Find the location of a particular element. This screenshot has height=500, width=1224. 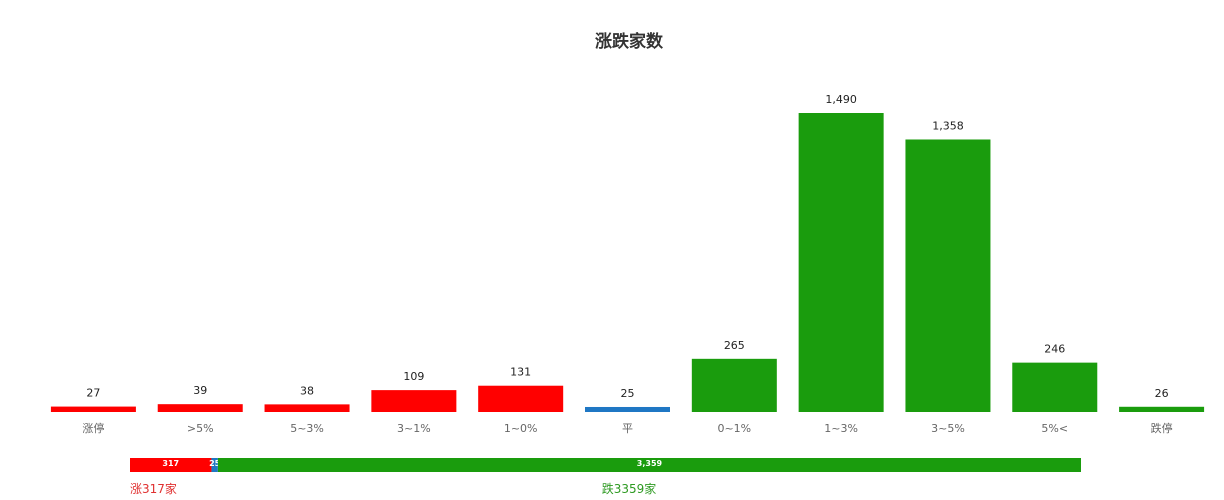

value-label: 265 is located at coordinates (734, 345).